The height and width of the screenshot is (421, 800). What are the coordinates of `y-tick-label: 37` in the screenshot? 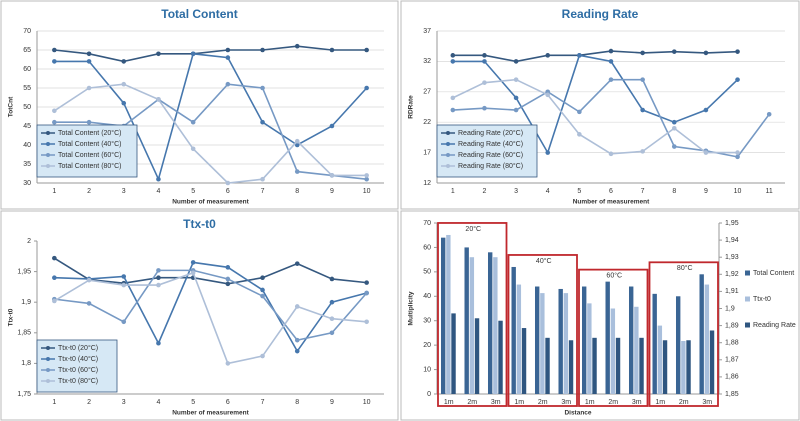 It's located at (427, 31).